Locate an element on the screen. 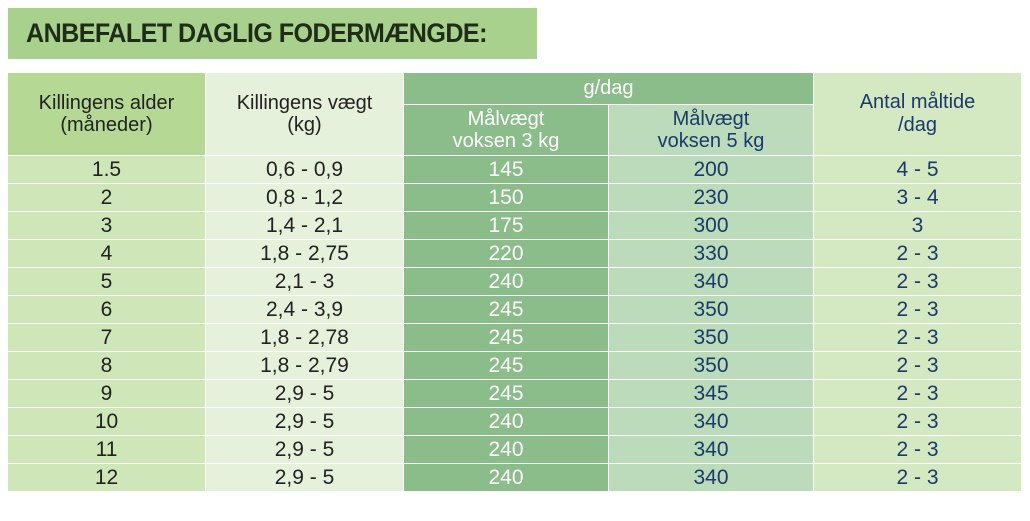 The image size is (1030, 521). cell-weight: 0,6 - 0,9 is located at coordinates (304, 169).